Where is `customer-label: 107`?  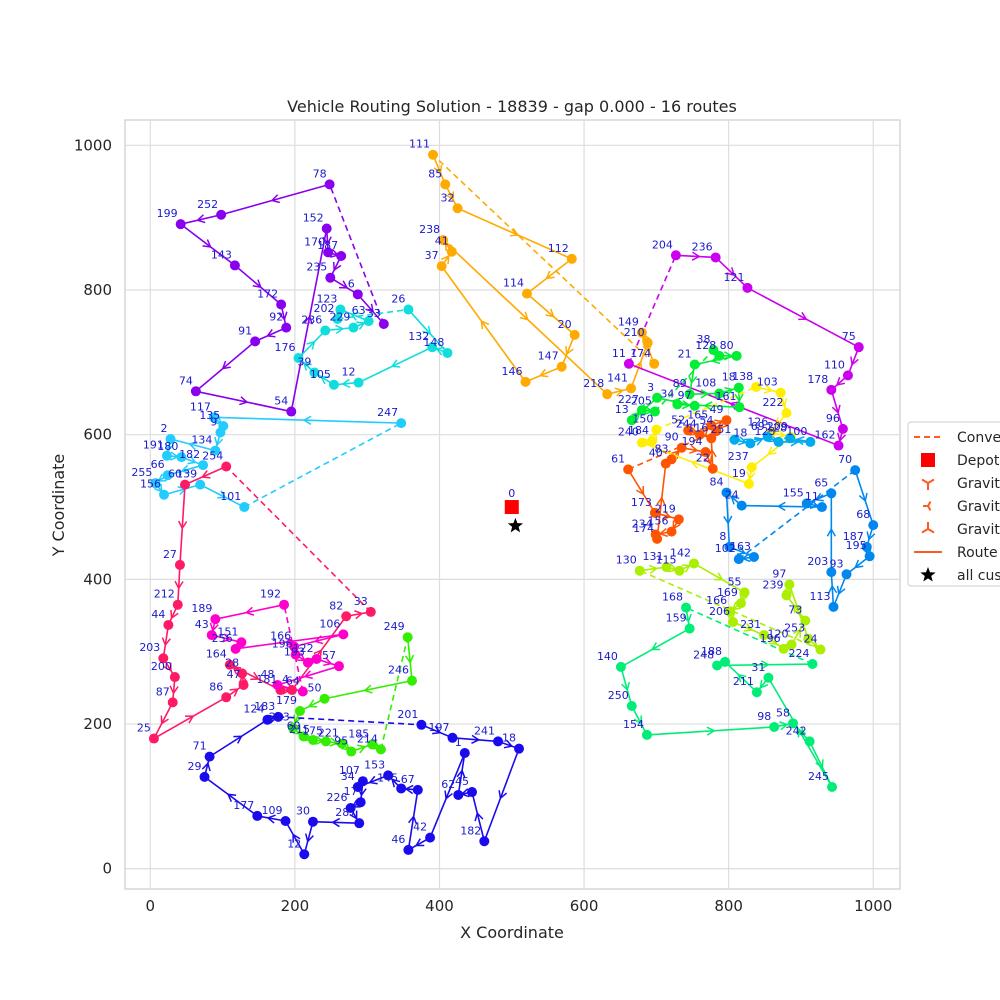 customer-label: 107 is located at coordinates (349, 770).